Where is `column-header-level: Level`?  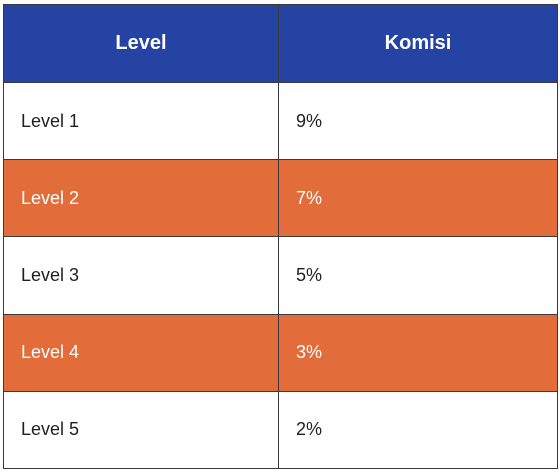 column-header-level: Level is located at coordinates (141, 43).